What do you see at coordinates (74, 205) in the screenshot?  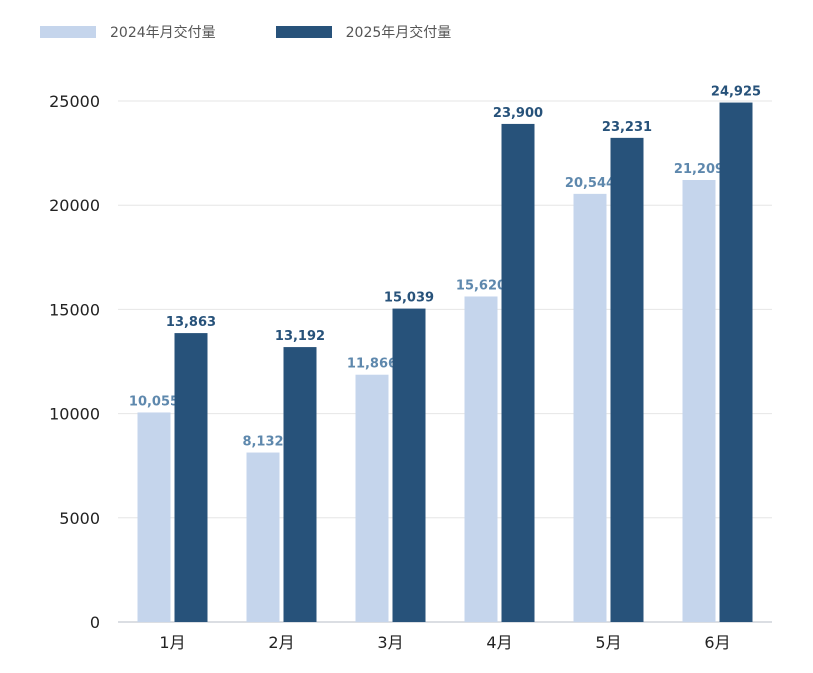 I see `y-tick-label: 20000` at bounding box center [74, 205].